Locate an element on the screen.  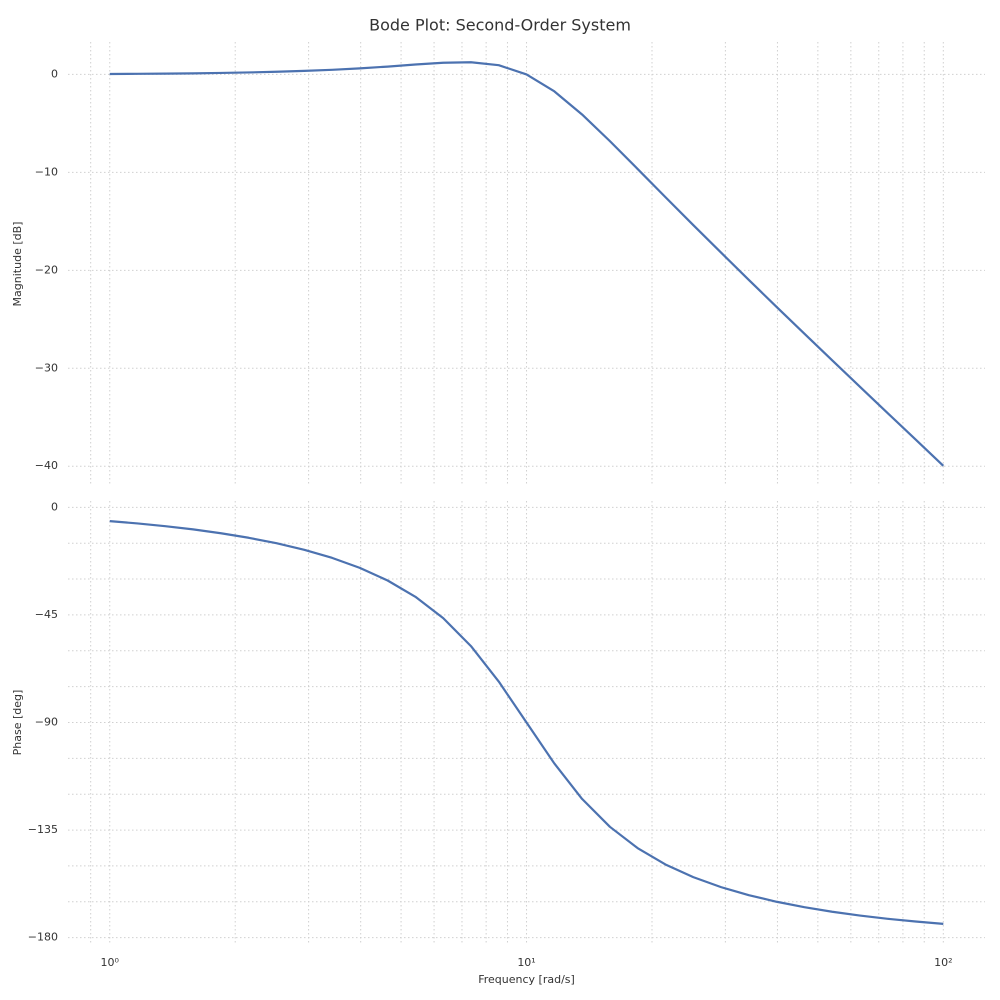
y-tick-label: −90 is located at coordinates (46, 721).